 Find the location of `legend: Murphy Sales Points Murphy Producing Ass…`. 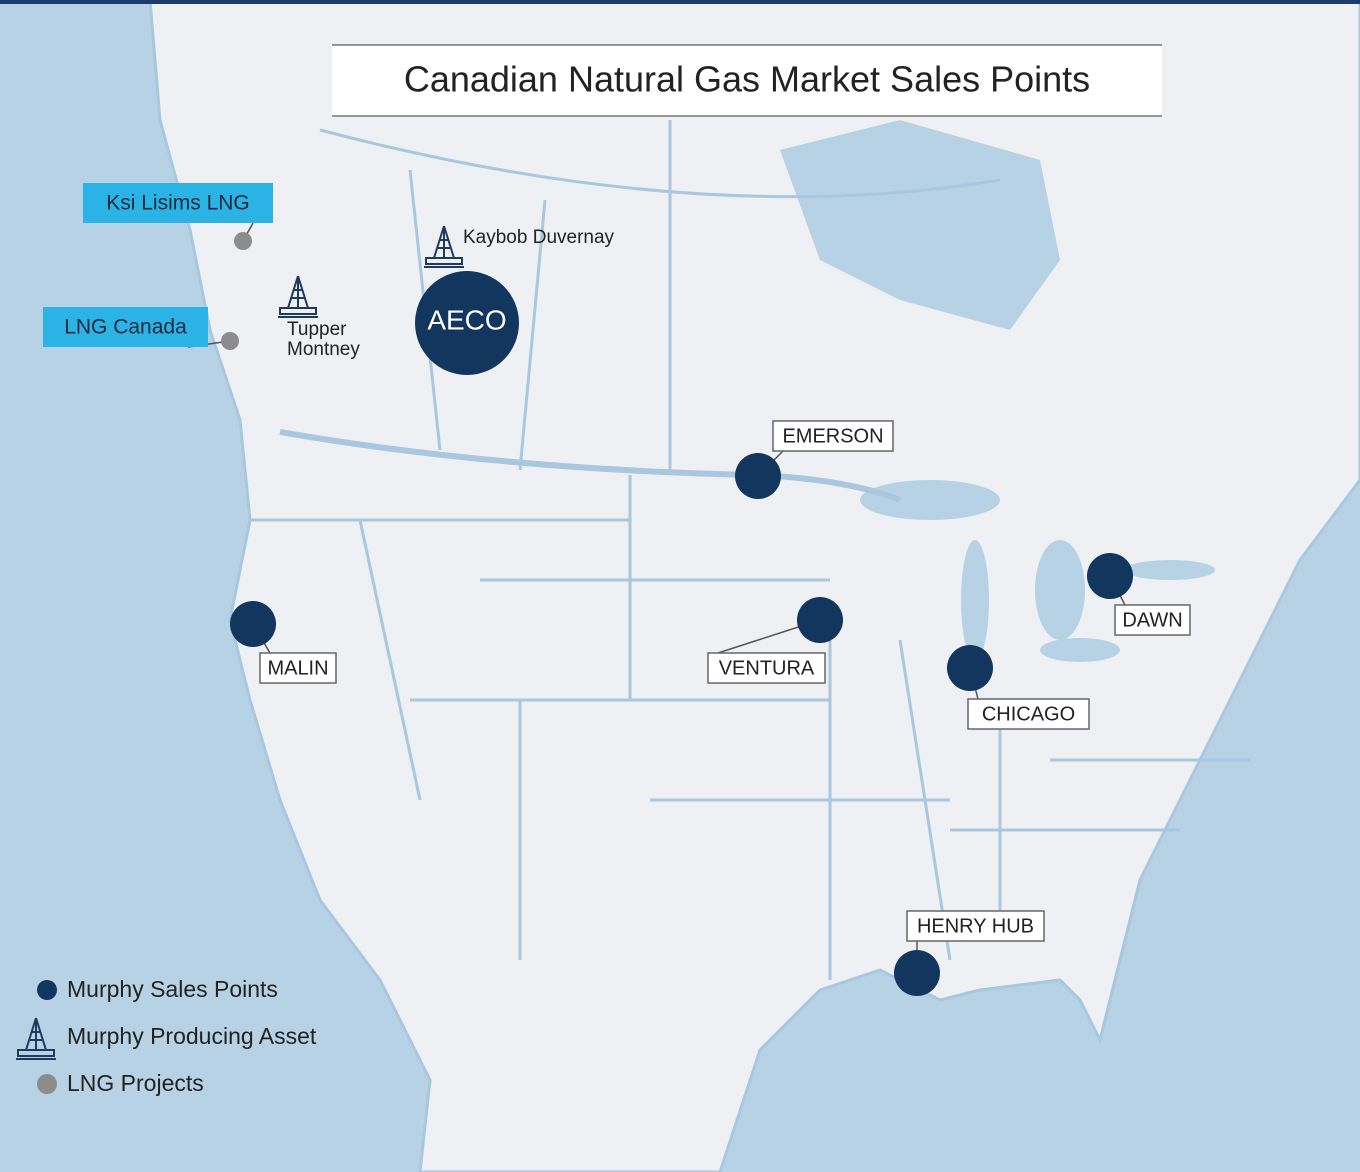

legend: Murphy Sales Points Murphy Producing Ass… is located at coordinates (166, 1036).